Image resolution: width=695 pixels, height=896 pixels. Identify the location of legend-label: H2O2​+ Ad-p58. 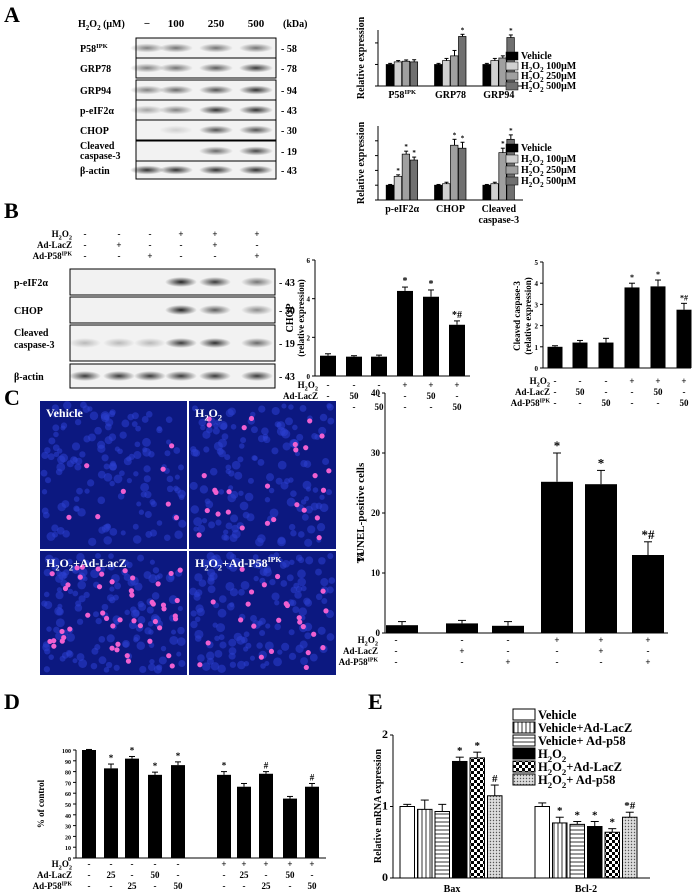
(576, 781).